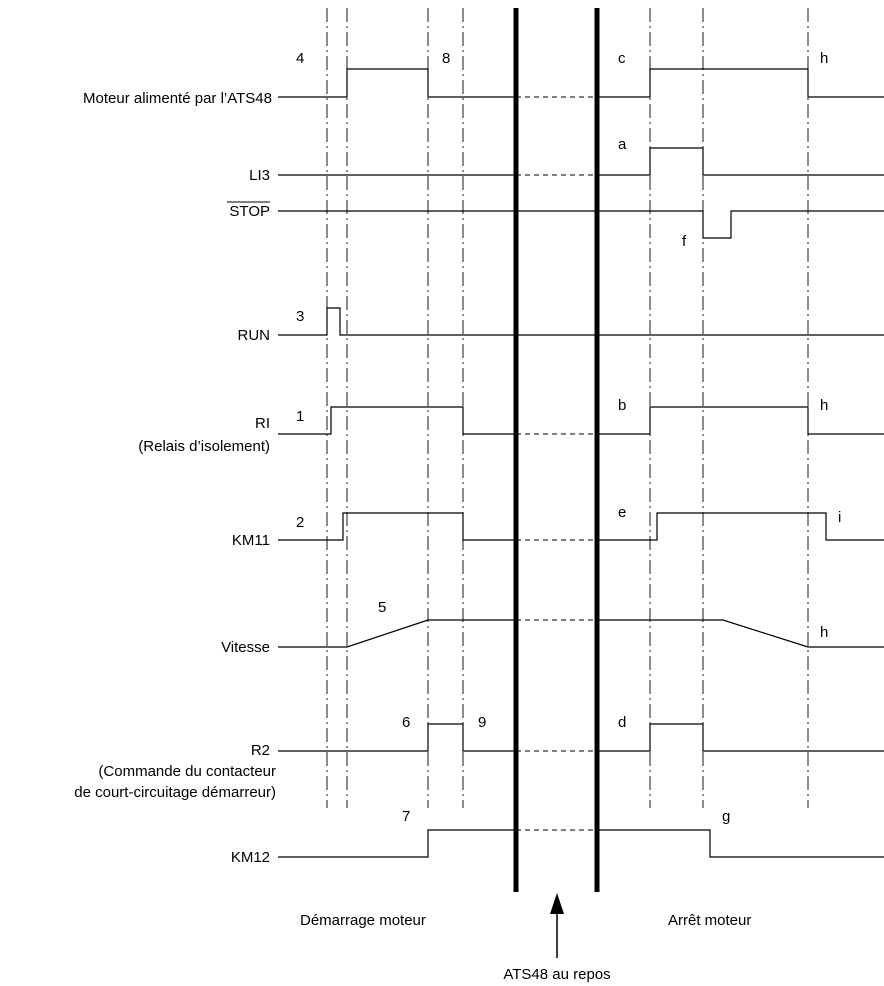  Describe the element at coordinates (397, 843) in the screenshot. I see `wave-km12-start` at that location.